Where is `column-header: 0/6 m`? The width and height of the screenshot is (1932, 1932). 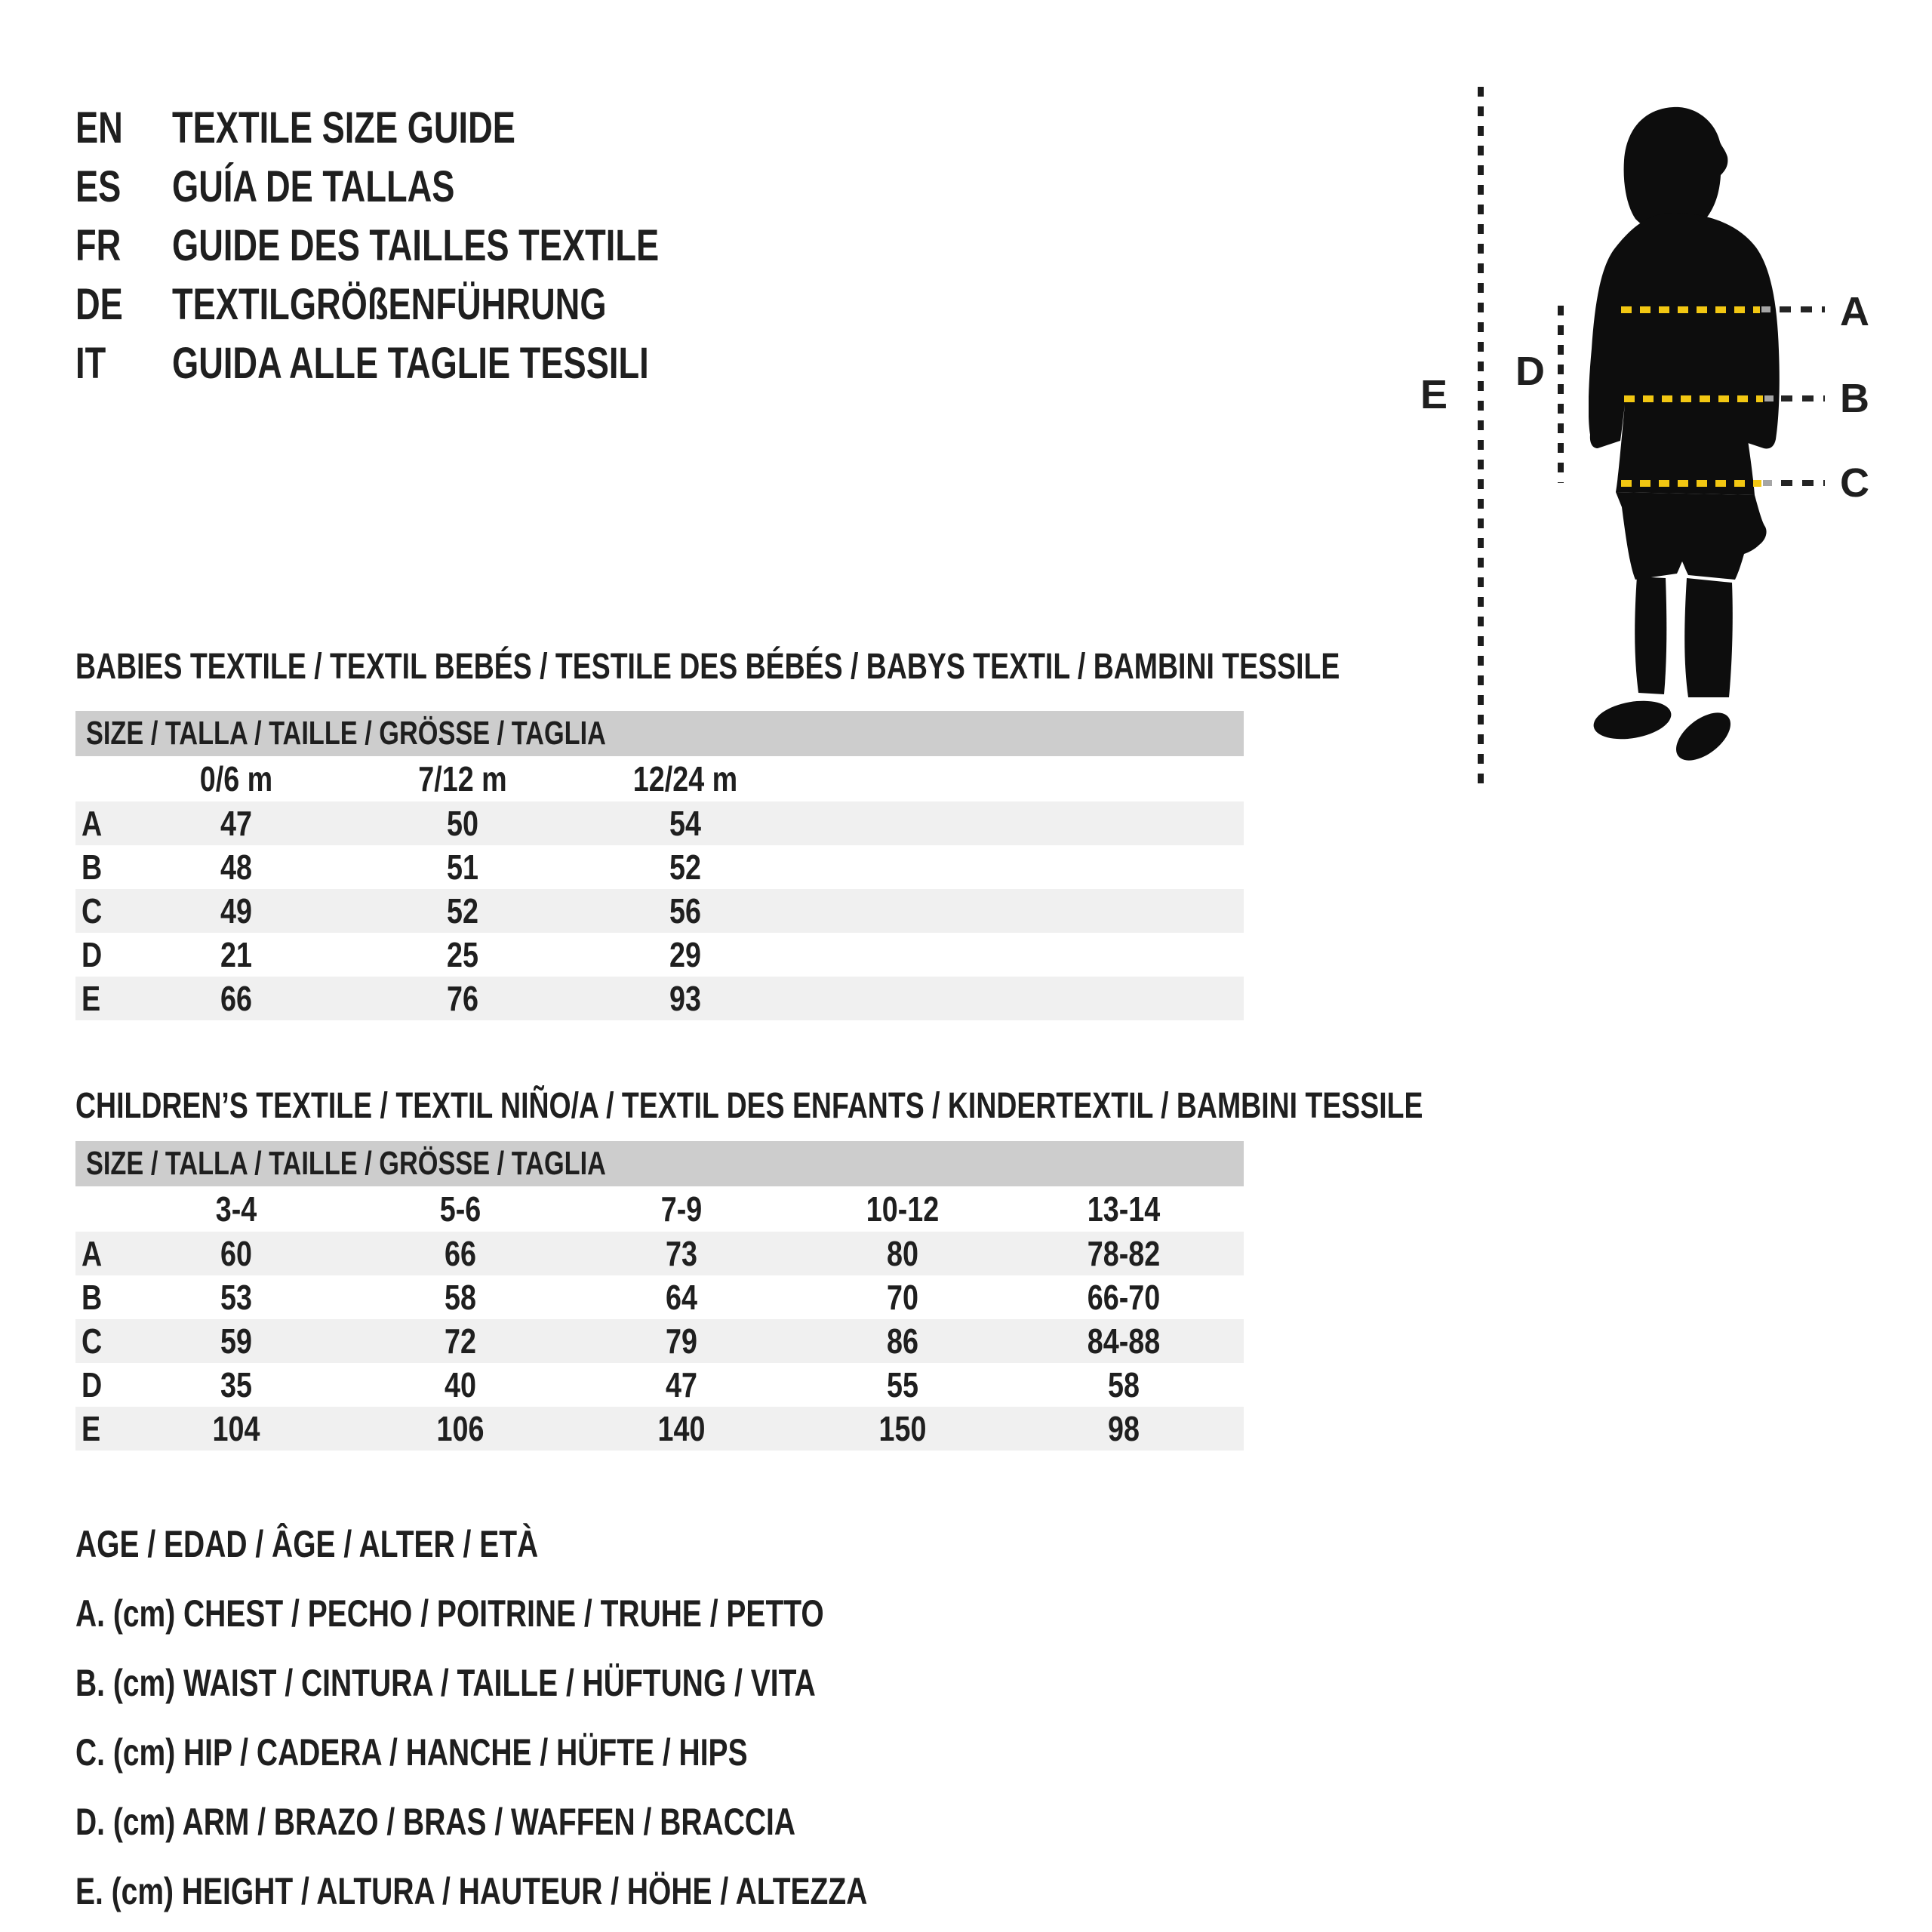 column-header: 0/6 m is located at coordinates (236, 778).